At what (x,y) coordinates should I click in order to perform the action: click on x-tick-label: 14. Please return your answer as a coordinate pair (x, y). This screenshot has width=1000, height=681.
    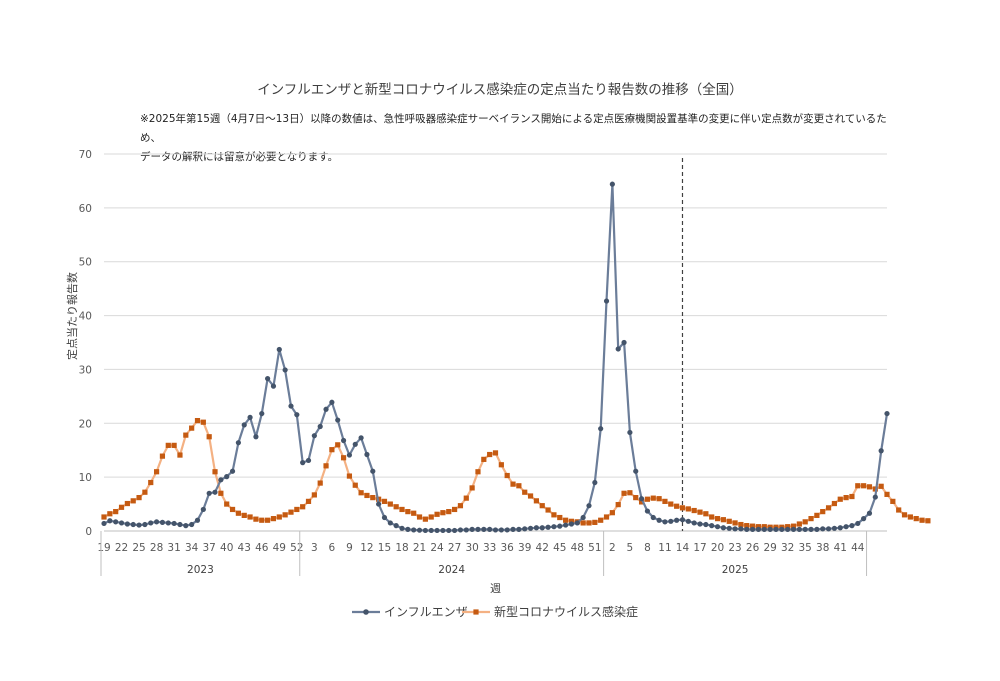
    Looking at the image, I should click on (683, 548).